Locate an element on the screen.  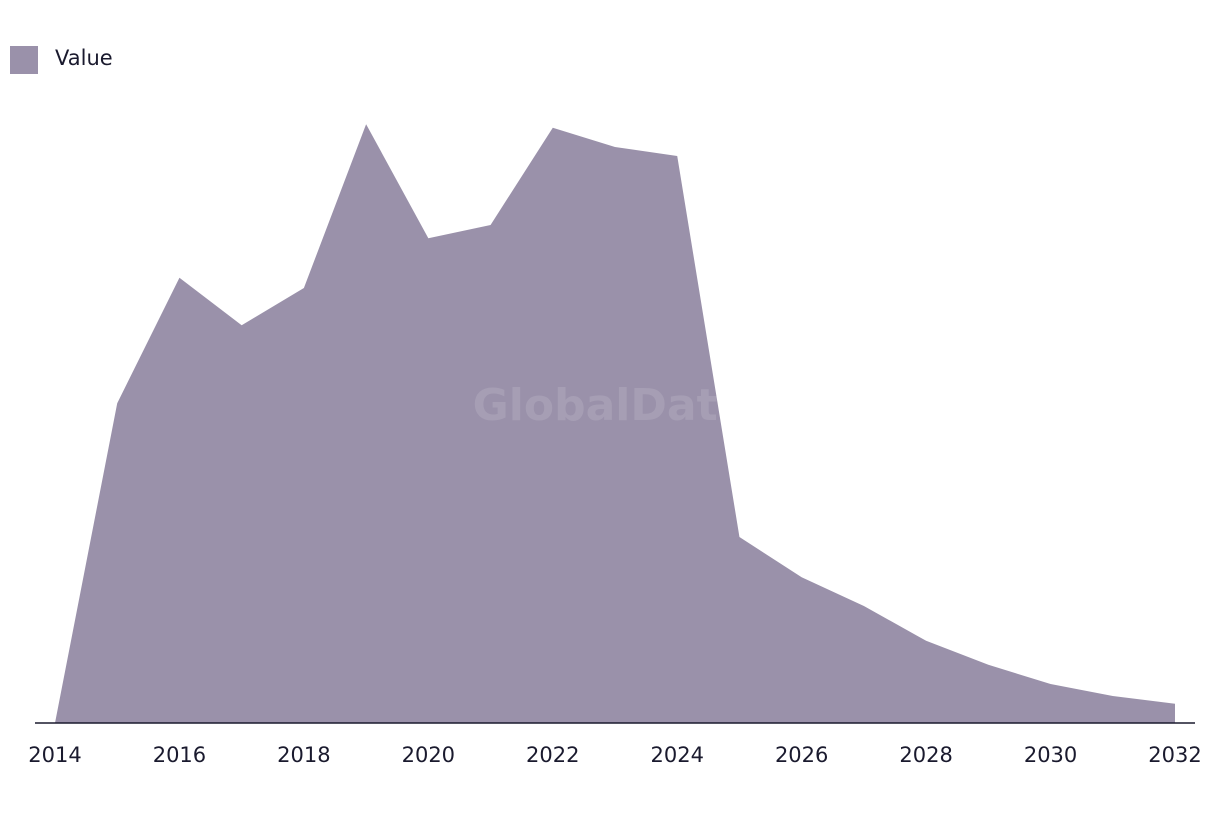
x-tick-label: 2016 is located at coordinates (179, 755).